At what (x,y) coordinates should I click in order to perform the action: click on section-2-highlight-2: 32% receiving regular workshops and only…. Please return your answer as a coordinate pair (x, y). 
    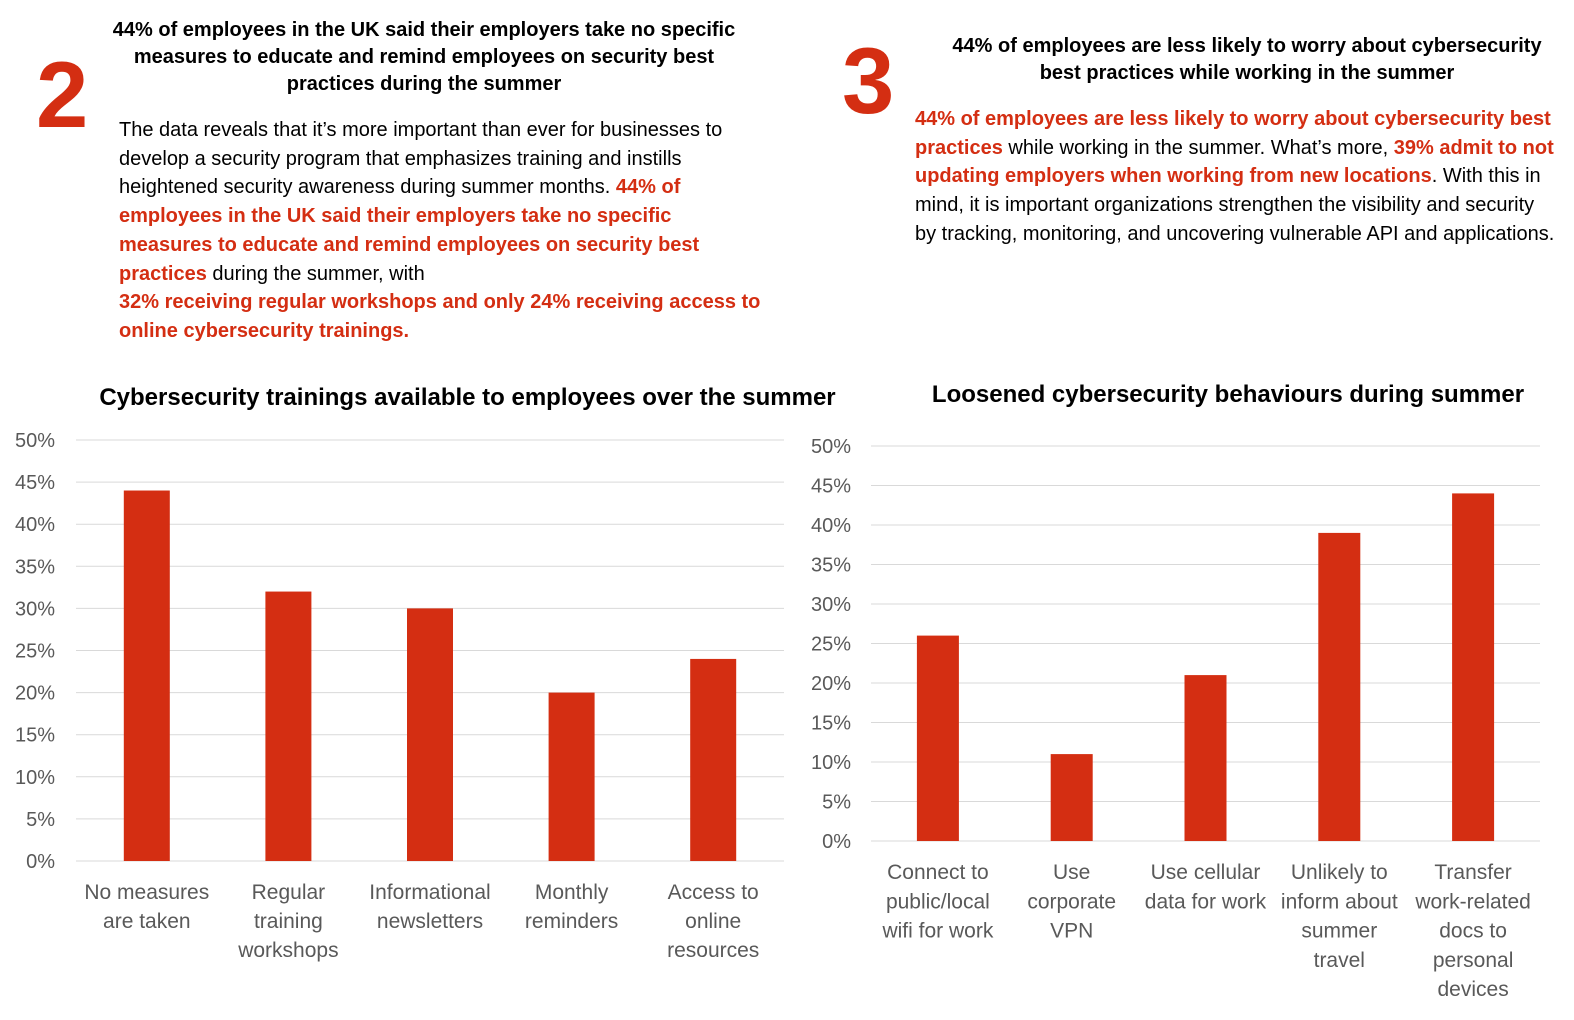
    Looking at the image, I should click on (440, 316).